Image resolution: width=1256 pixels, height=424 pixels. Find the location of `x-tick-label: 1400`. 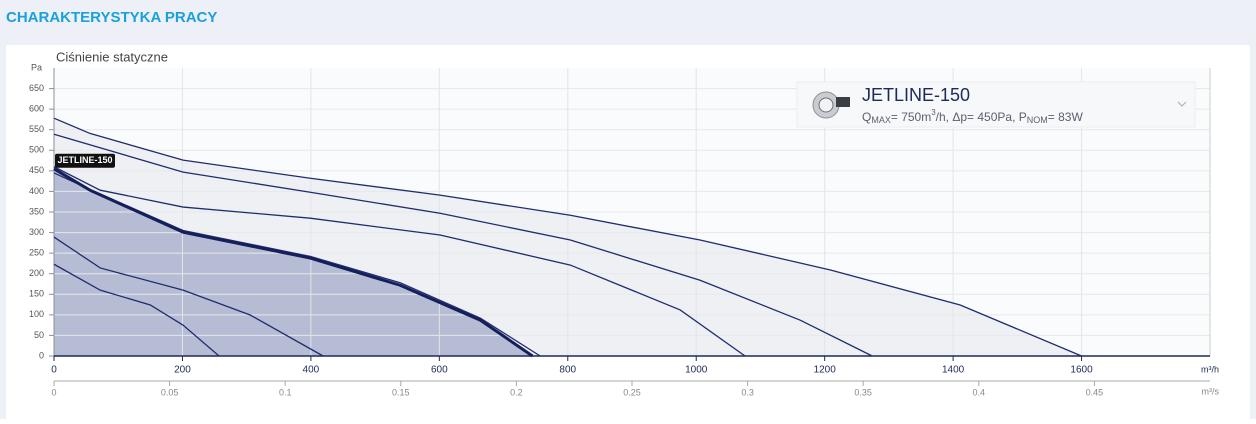

x-tick-label: 1400 is located at coordinates (953, 370).